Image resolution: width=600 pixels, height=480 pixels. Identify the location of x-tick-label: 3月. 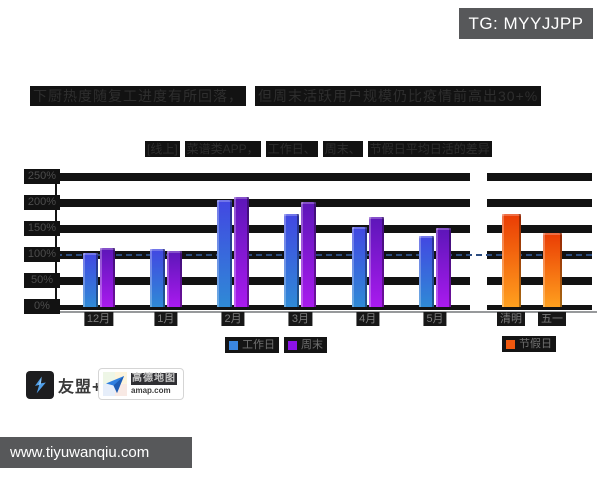
(300, 319).